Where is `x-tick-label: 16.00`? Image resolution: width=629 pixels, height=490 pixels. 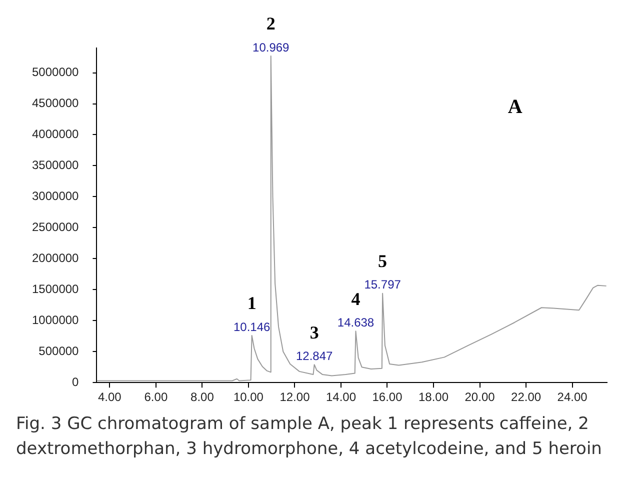
x-tick-label: 16.00 is located at coordinates (387, 397).